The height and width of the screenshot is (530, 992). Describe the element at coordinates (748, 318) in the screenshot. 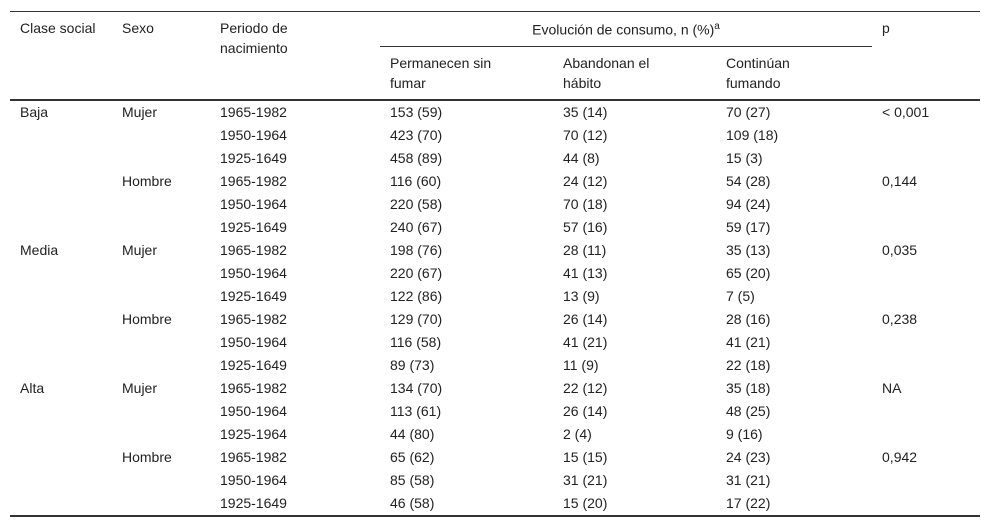

I see `value-cell: 28 (16)` at that location.